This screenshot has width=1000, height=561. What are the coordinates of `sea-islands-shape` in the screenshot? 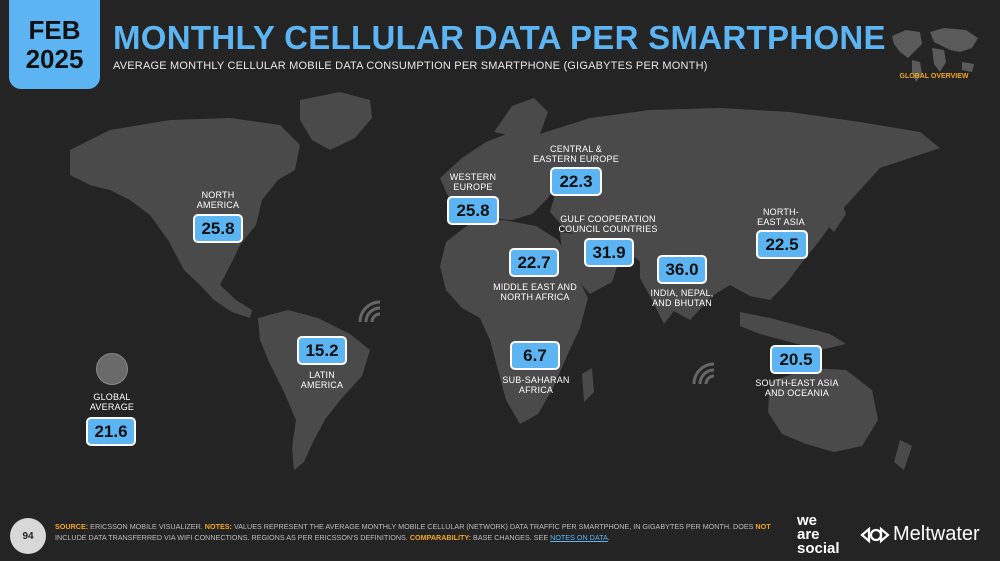 It's located at (793, 331).